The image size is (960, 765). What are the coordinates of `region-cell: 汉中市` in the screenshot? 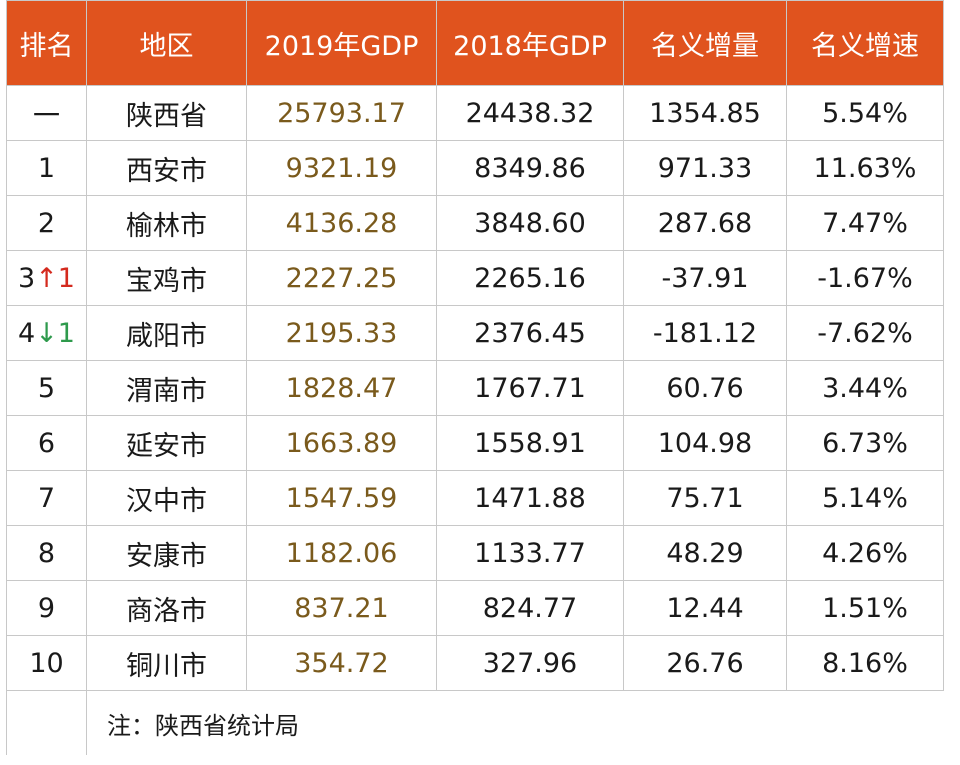 It's located at (166, 498).